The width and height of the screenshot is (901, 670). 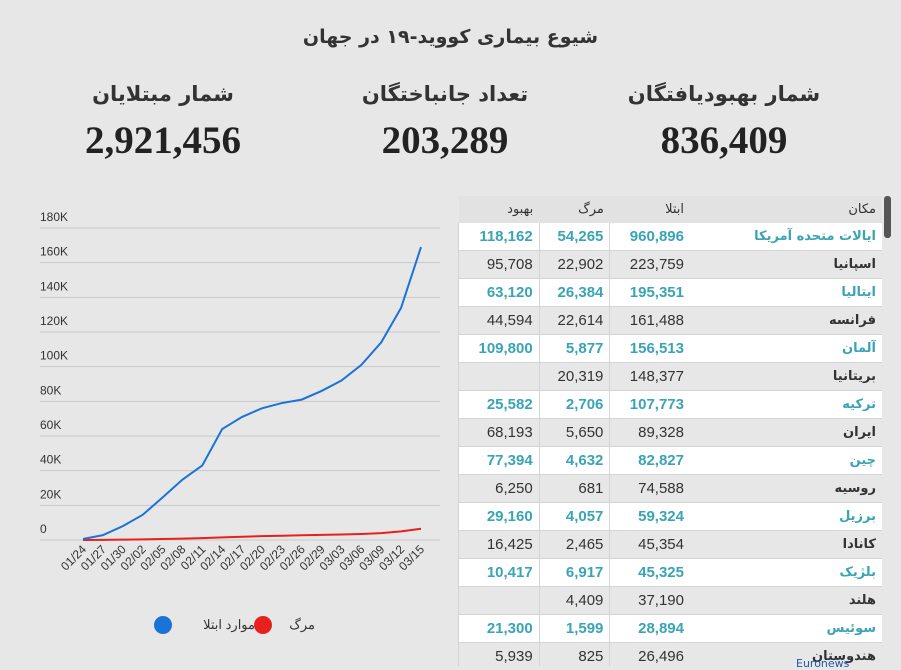 What do you see at coordinates (499, 348) in the screenshot?
I see `number-cell: 109,800` at bounding box center [499, 348].